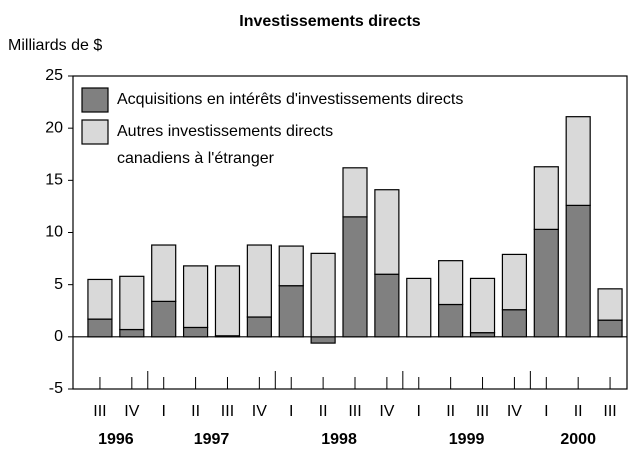 The width and height of the screenshot is (637, 449). Describe the element at coordinates (467, 439) in the screenshot. I see `x-group-label: 1999` at that location.